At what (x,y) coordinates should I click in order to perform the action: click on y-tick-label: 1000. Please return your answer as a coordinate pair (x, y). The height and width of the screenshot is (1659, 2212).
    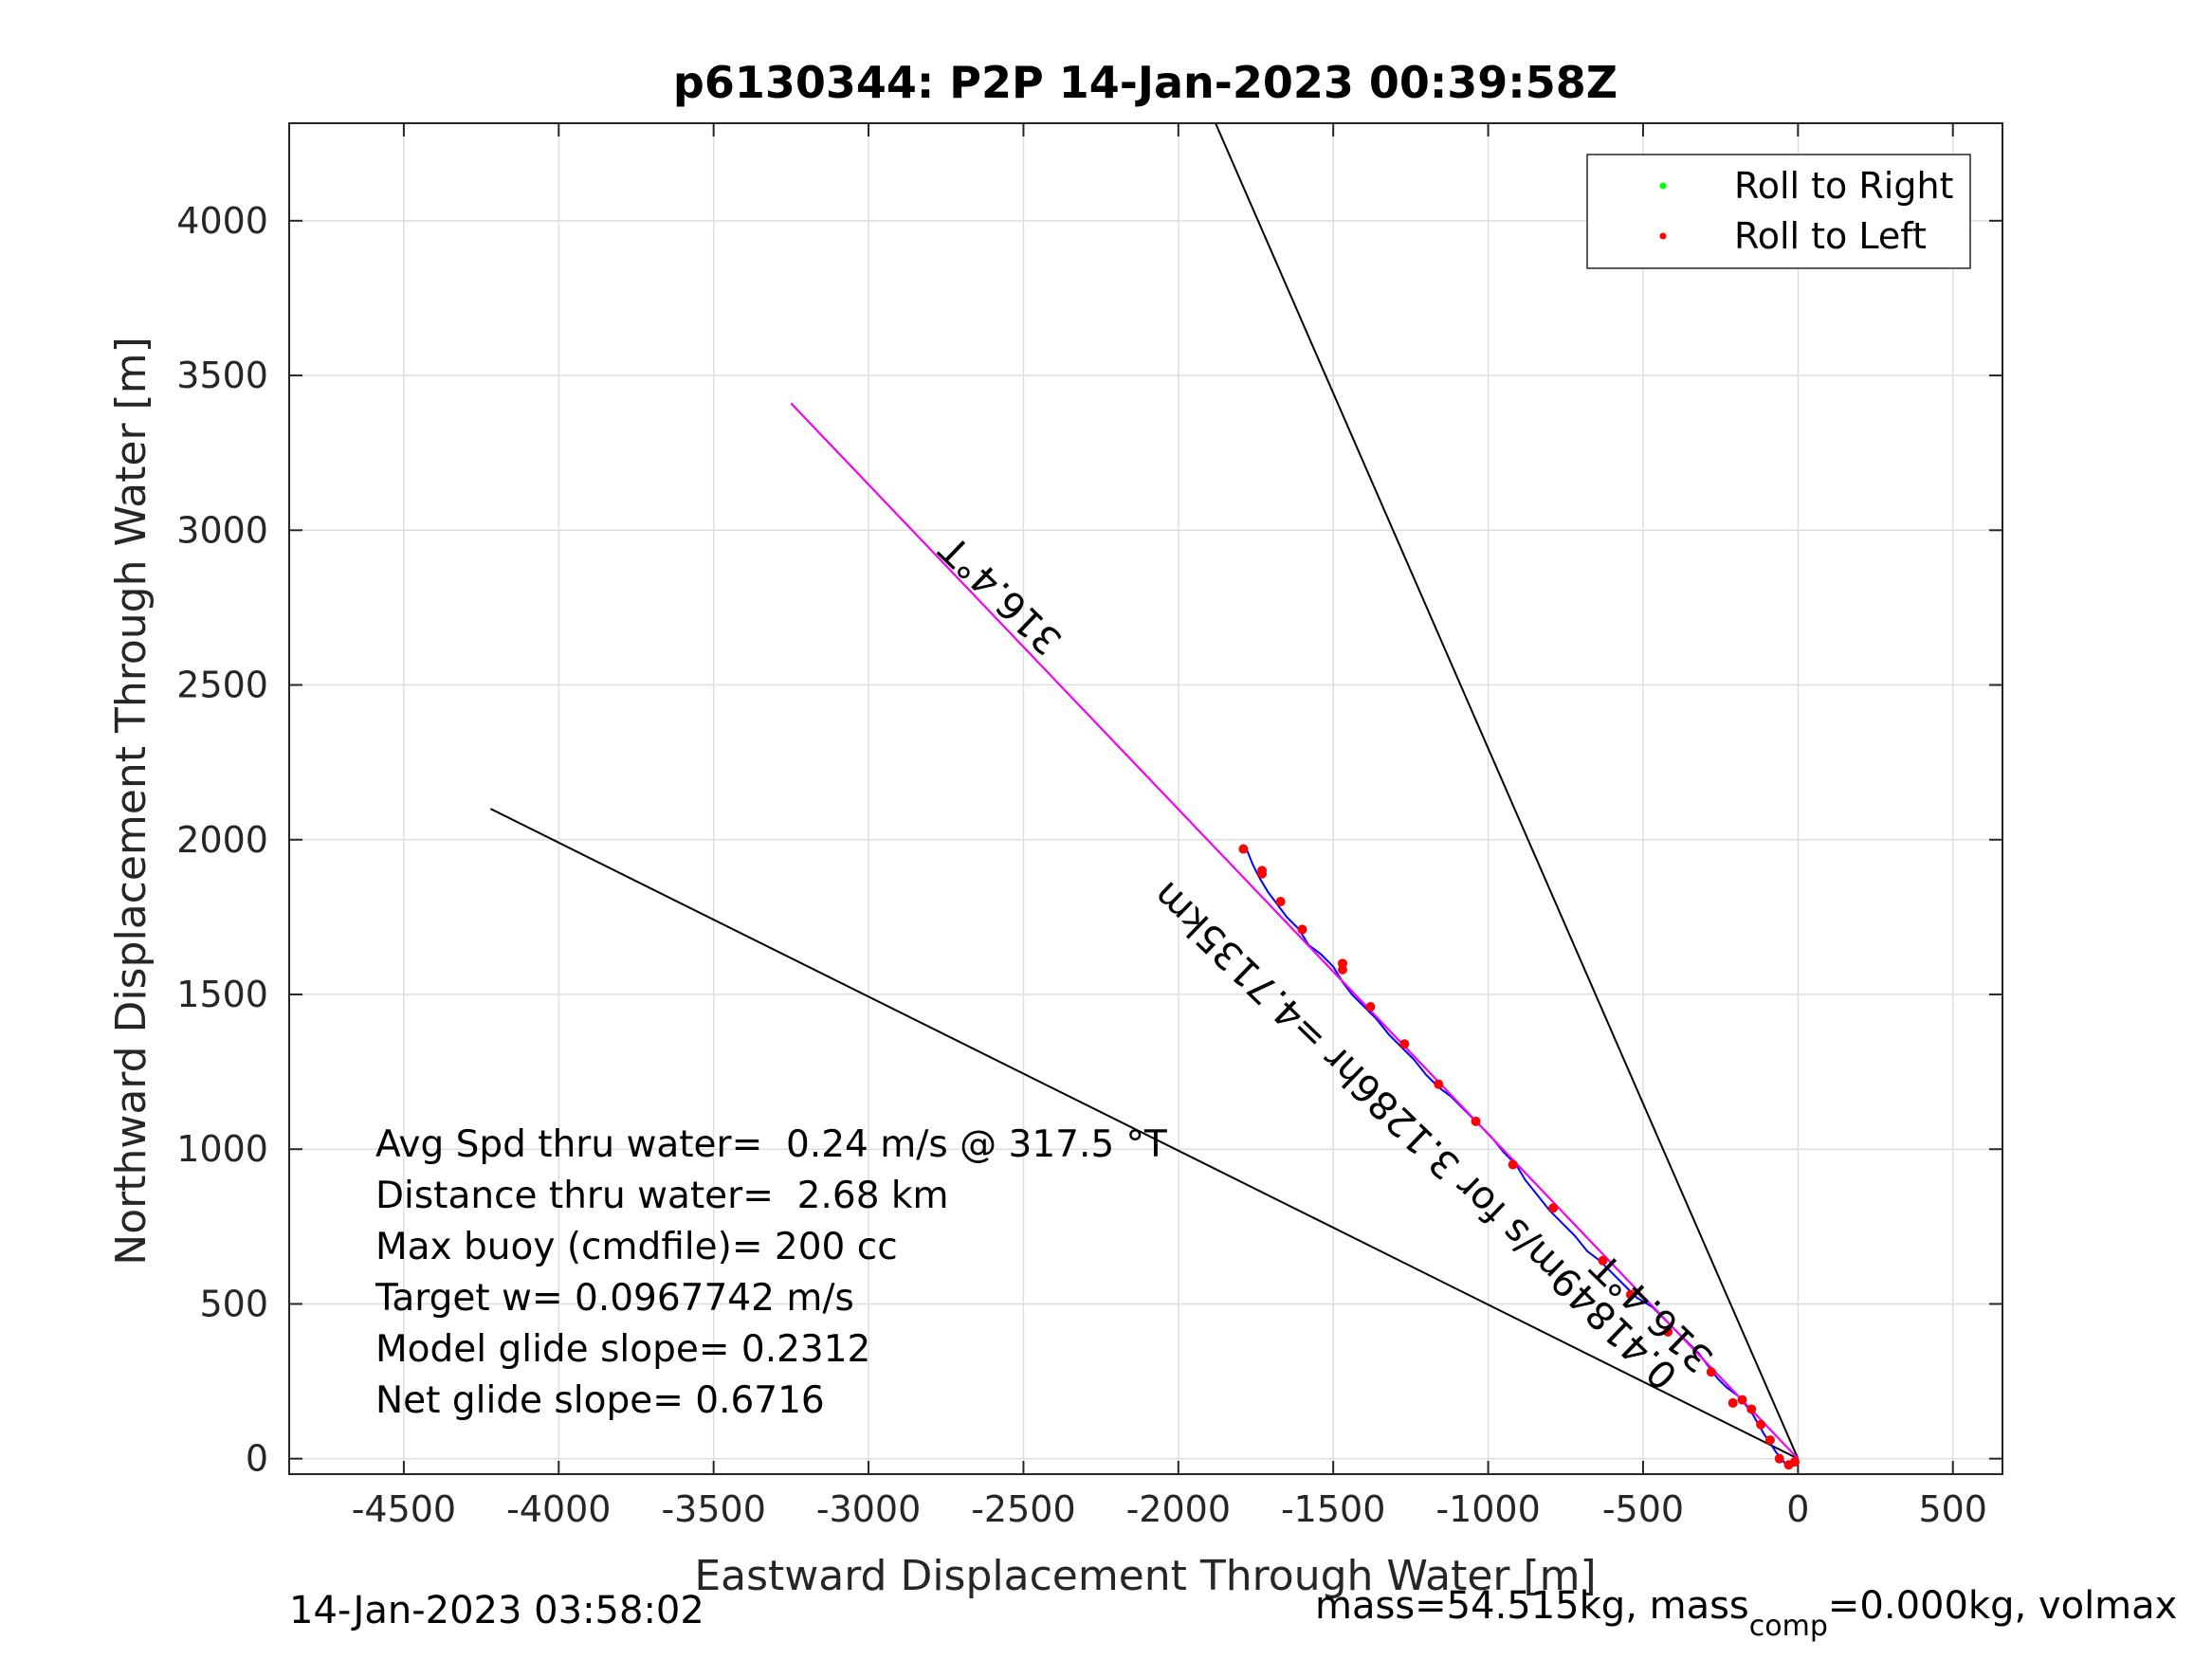
    Looking at the image, I should click on (222, 1149).